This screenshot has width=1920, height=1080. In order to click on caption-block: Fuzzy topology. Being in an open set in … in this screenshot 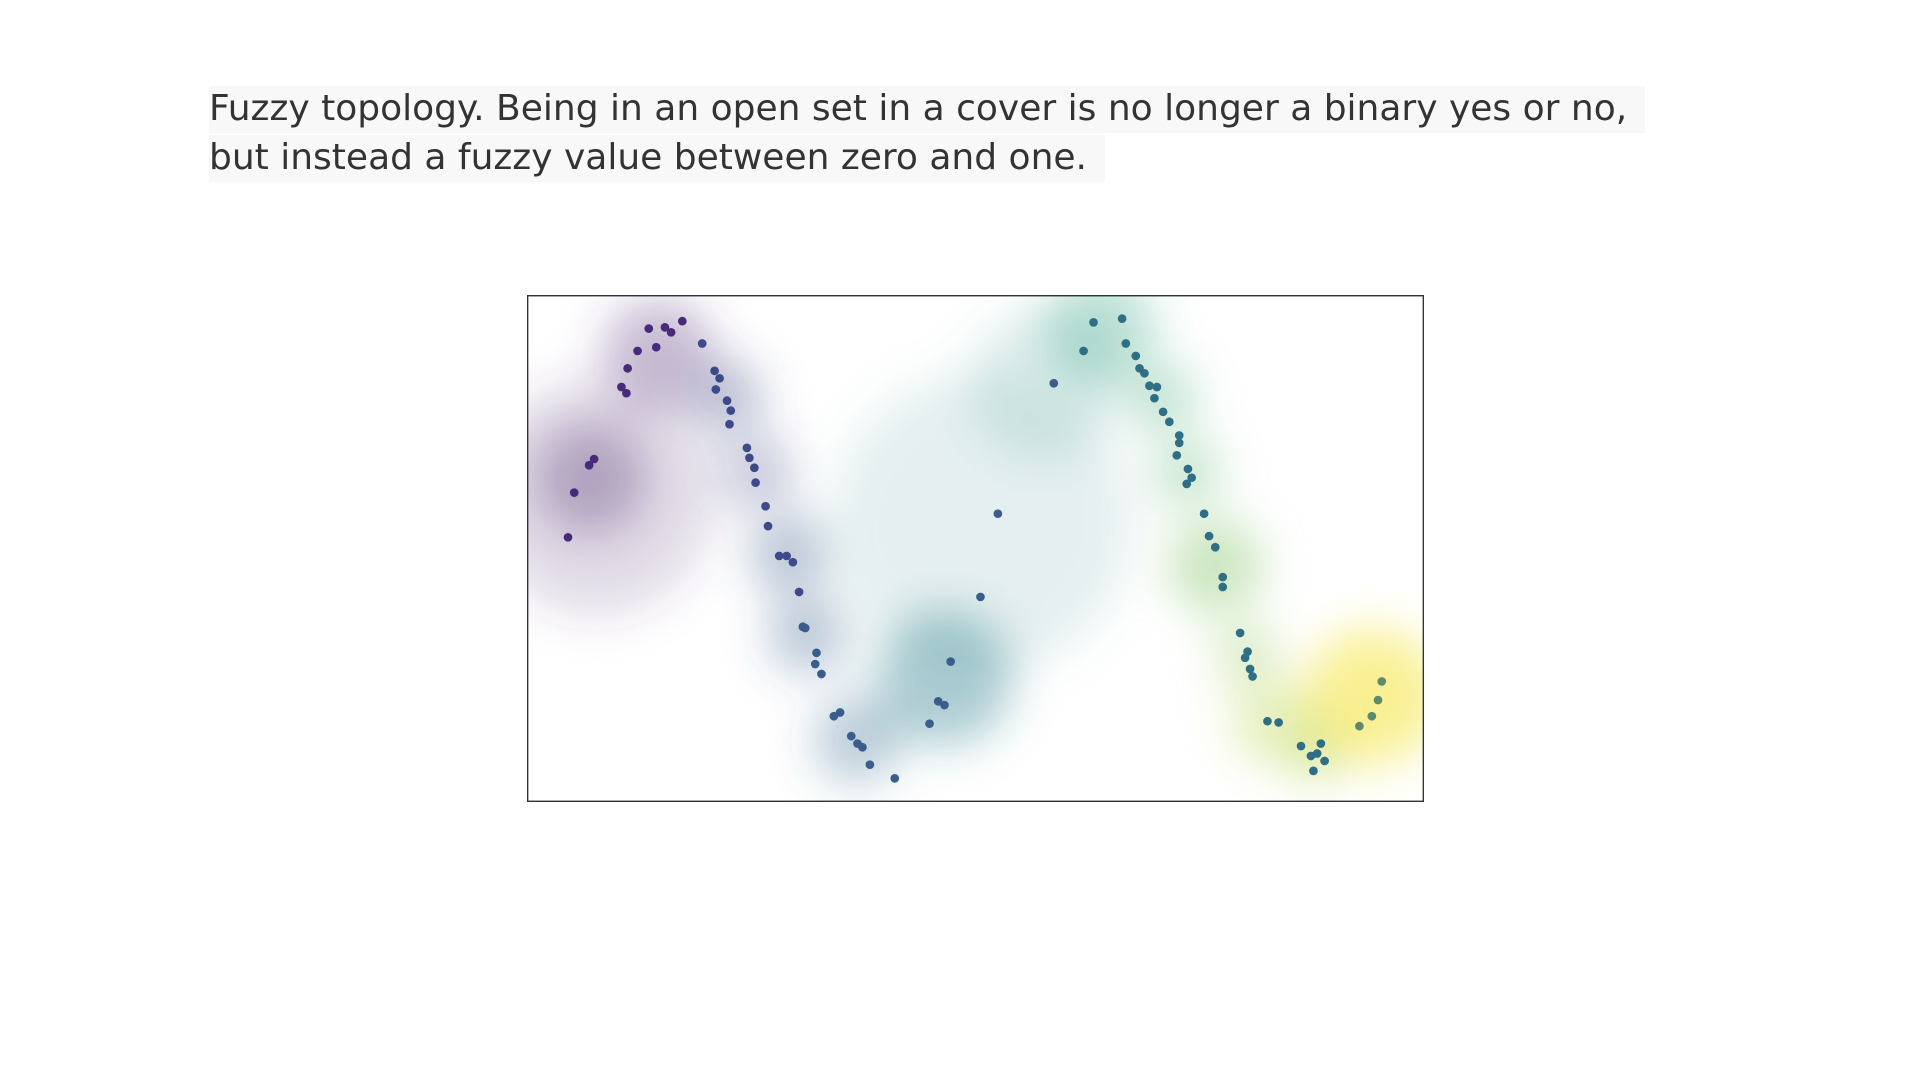, I will do `click(927, 133)`.